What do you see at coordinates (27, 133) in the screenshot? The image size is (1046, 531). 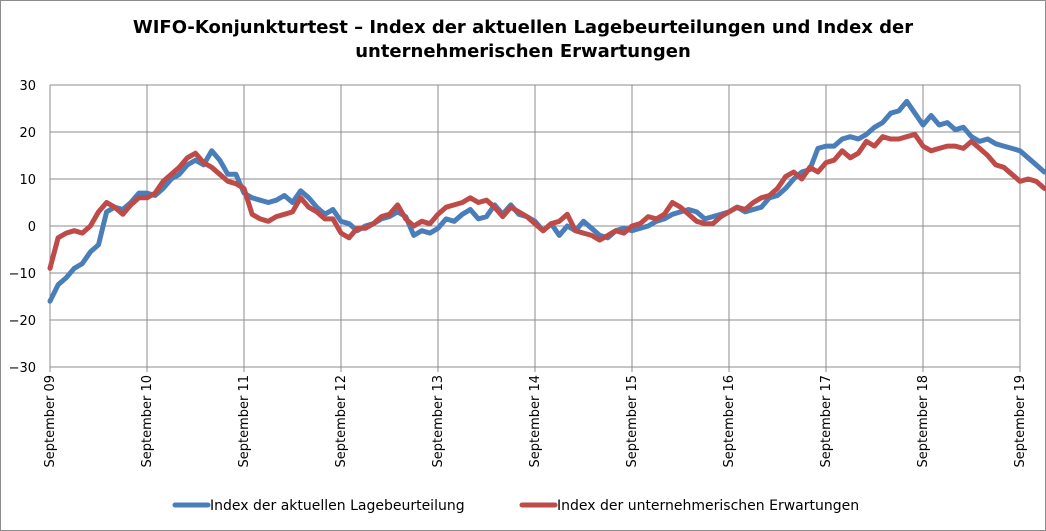 I see `y-tick-label: 20` at bounding box center [27, 133].